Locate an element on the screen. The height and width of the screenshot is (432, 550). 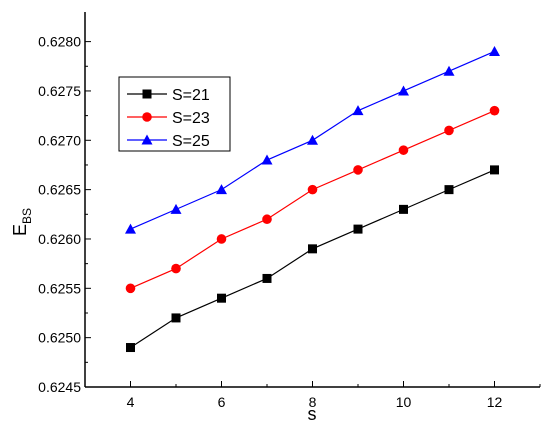
y-tick-label: 0.6250 is located at coordinates (59, 338).